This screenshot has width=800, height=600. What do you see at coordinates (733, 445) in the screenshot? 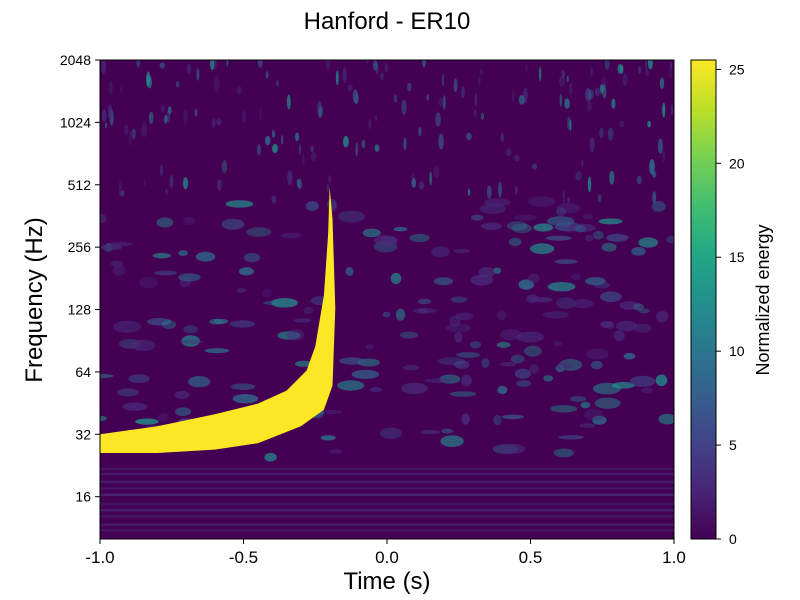
I see `colorbar-tick-label: 5` at bounding box center [733, 445].